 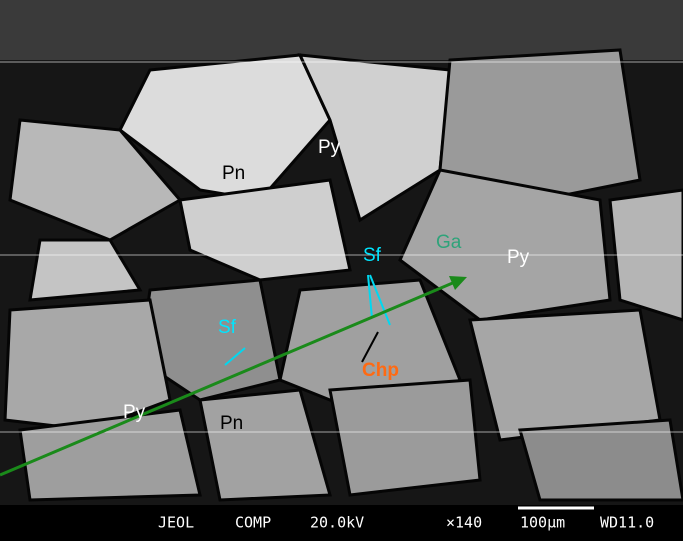 I want to click on pointer-lines, so click(x=307, y=320).